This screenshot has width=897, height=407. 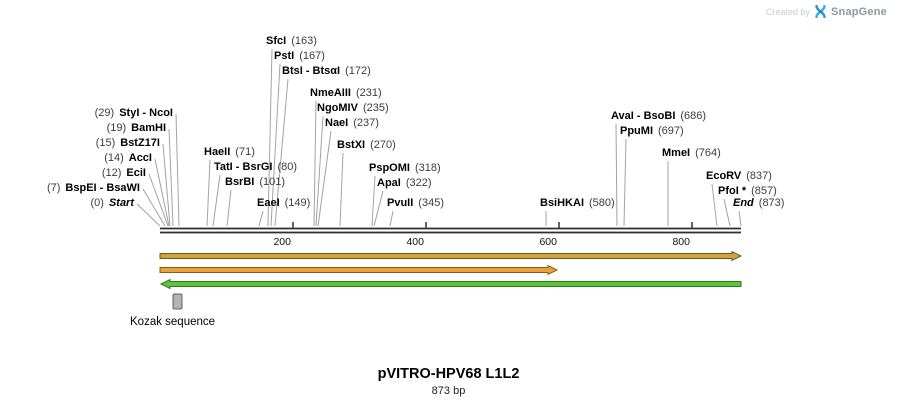 I want to click on site-name: BamHI, so click(x=148, y=128).